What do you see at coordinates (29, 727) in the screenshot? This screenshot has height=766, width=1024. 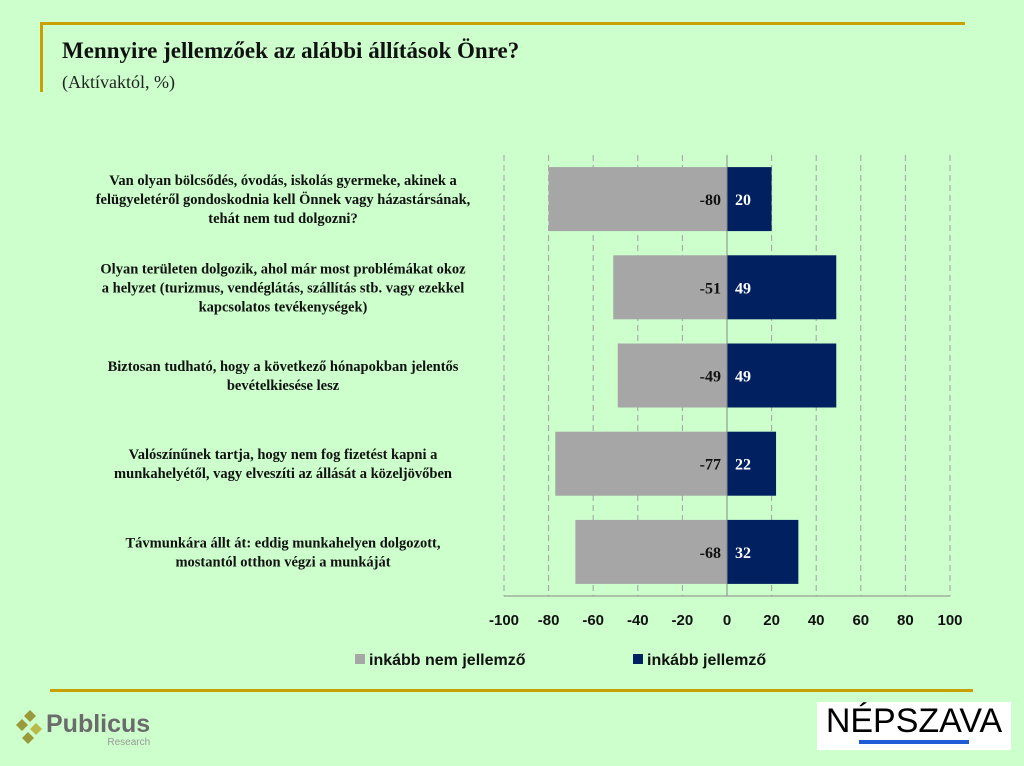 I see `publicus-diamond-icon` at bounding box center [29, 727].